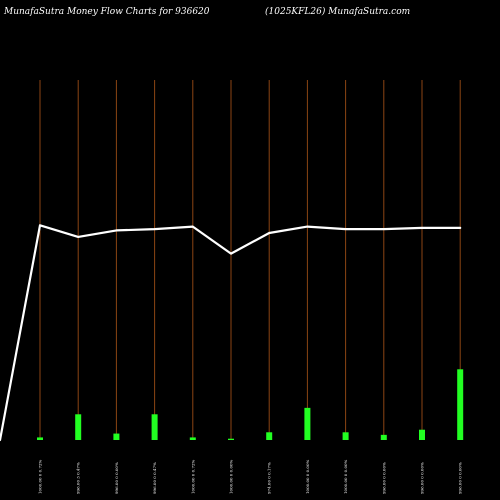 This screenshot has width=500, height=500. I want to click on chart-title-right: (1025KFL26) MunafaSutra.com, so click(337, 11).